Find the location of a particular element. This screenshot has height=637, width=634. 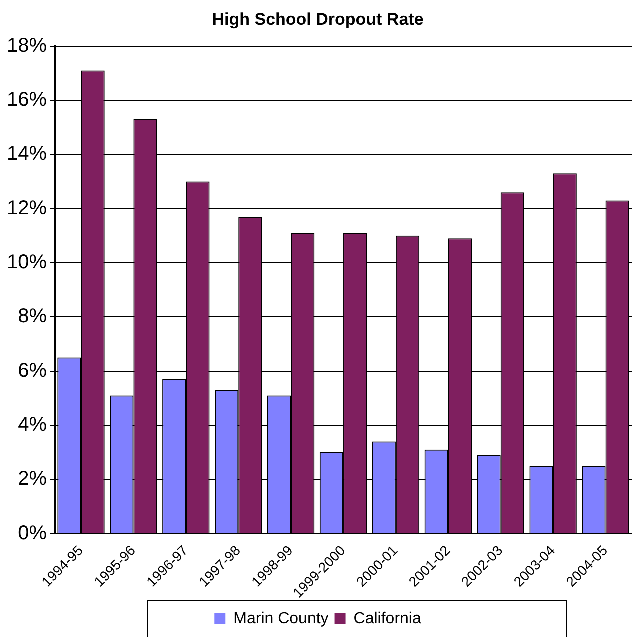

y-tick-label: 2% is located at coordinates (33, 479).